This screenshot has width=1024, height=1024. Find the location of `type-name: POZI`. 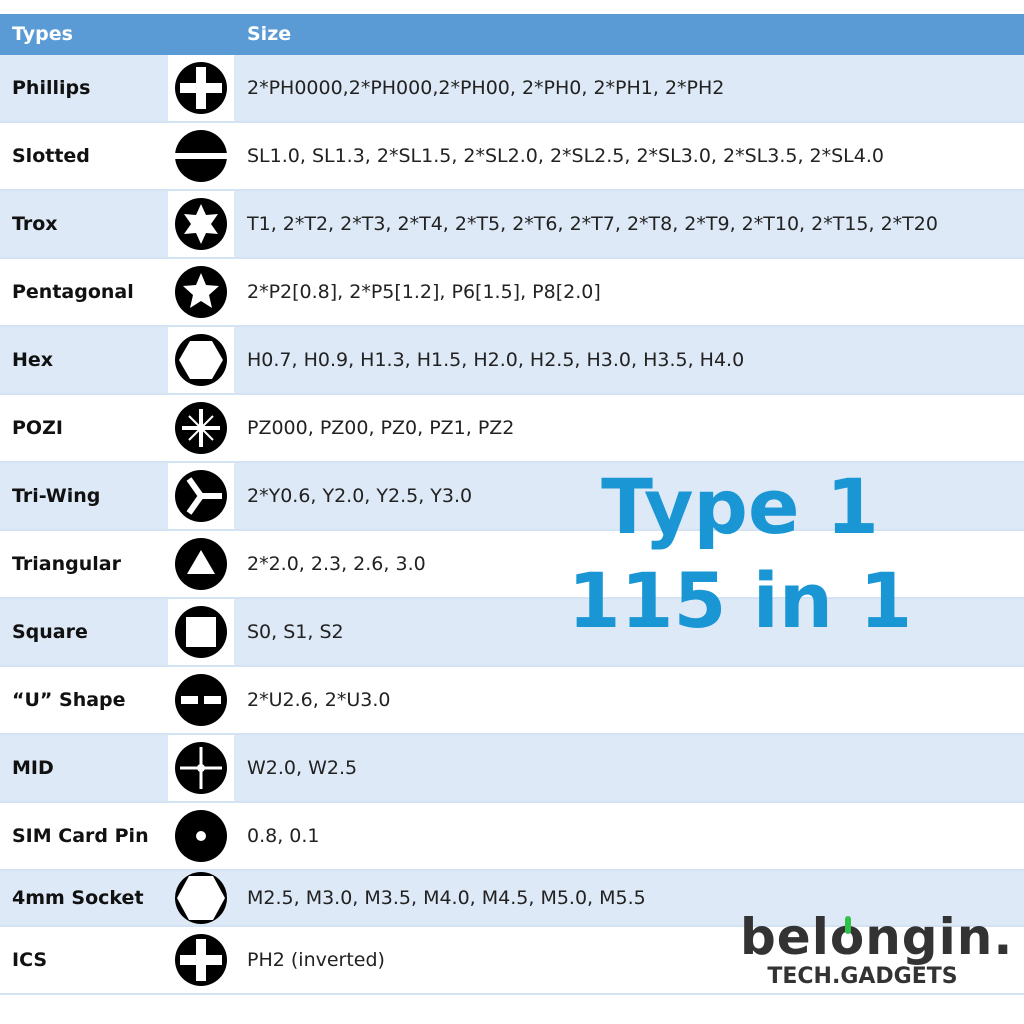

type-name: POZI is located at coordinates (37, 428).